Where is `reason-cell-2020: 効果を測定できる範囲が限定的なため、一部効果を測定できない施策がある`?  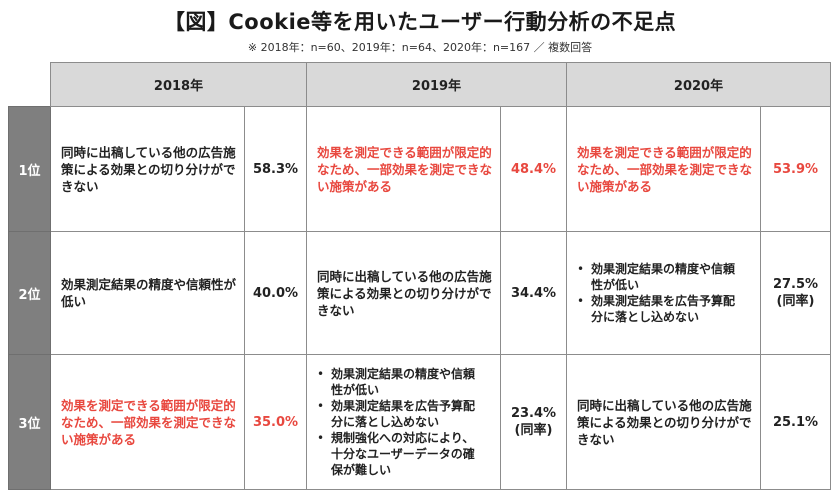
reason-cell-2020: 効果を測定できる範囲が限定的なため、一部効果を測定できない施策がある is located at coordinates (663, 169).